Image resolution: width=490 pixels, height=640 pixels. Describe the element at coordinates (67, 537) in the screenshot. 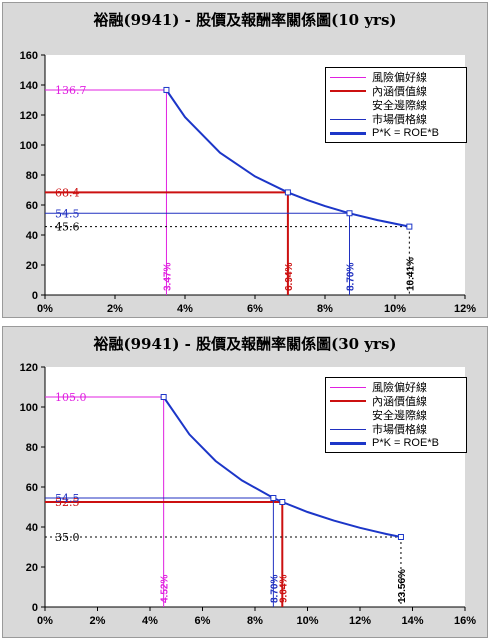

I see `y-value-label: 35.0` at that location.